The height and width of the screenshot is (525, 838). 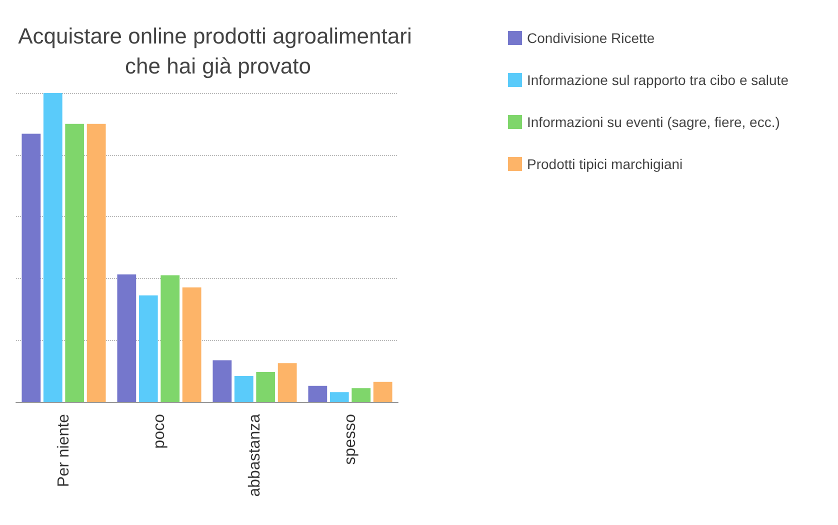 I want to click on x-tick-label: Per niente, so click(x=63, y=450).